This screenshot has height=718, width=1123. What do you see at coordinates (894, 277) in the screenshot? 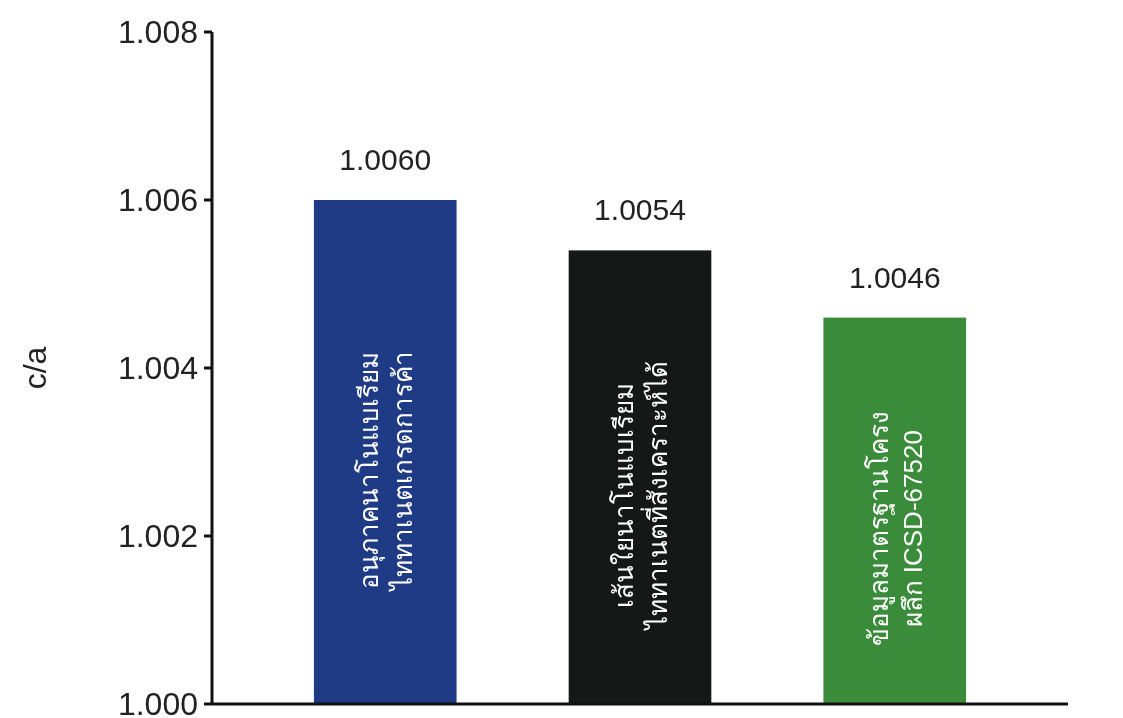
I see `data-label: 1.0046` at bounding box center [894, 277].